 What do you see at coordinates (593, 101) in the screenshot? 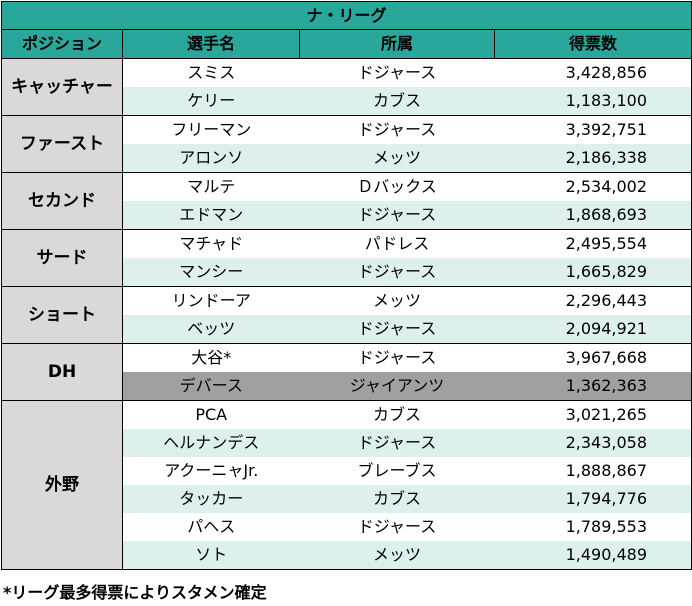
I see `votes-cell: 1,183,100` at bounding box center [593, 101].